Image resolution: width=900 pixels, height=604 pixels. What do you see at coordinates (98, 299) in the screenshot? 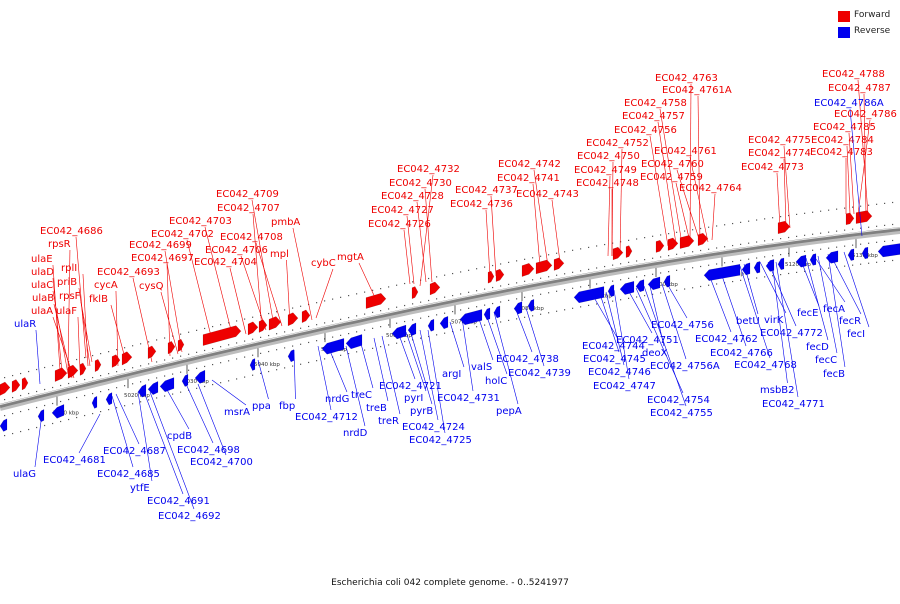
I see `forward-gene-label: fklB` at bounding box center [98, 299].